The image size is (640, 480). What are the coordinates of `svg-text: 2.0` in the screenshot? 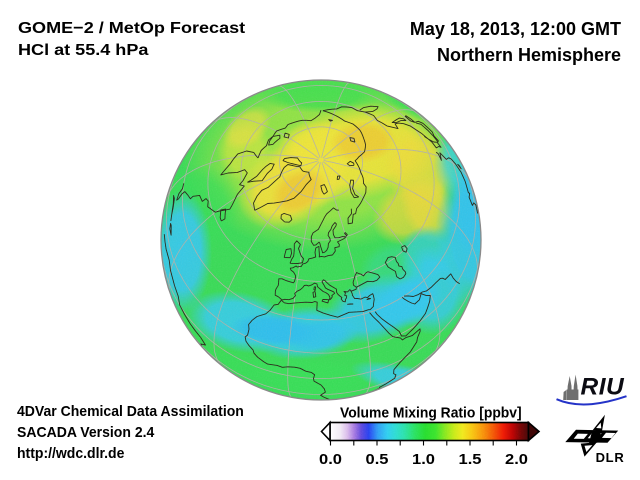 It's located at (516, 460).